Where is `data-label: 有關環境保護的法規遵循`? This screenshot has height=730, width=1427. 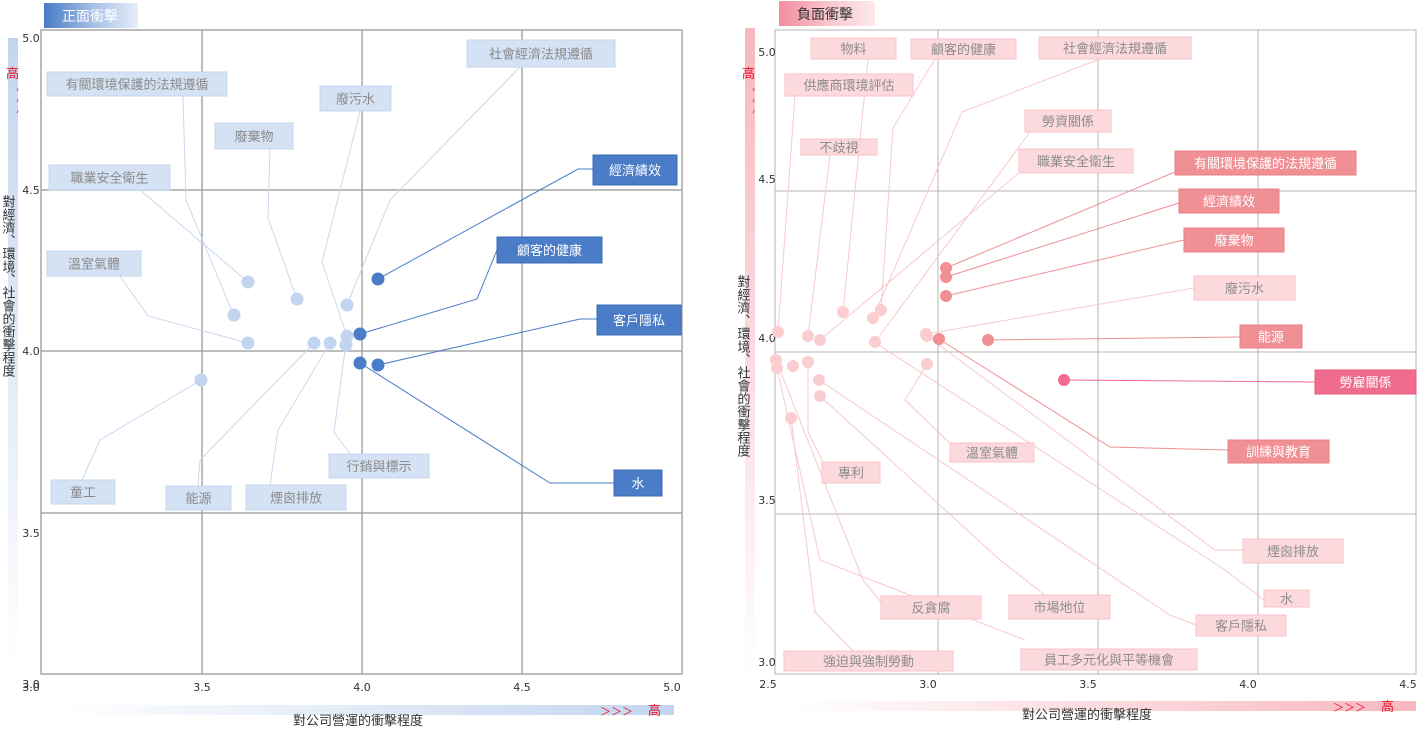 data-label: 有關環境保護的法規遵循 is located at coordinates (1265, 164).